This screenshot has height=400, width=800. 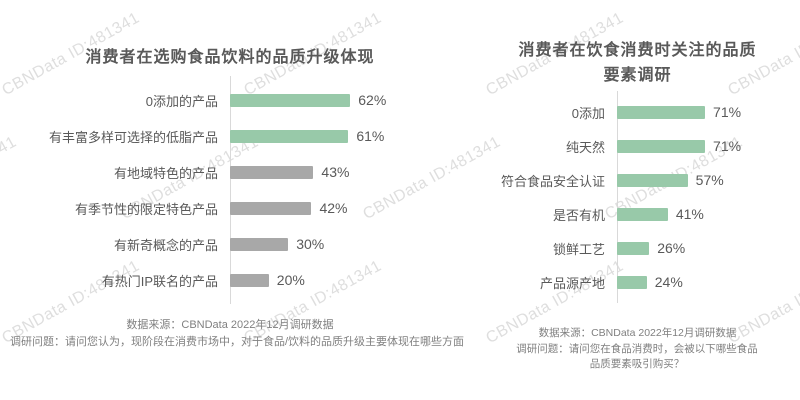 I want to click on category-label: 纯天然, so click(x=585, y=147).